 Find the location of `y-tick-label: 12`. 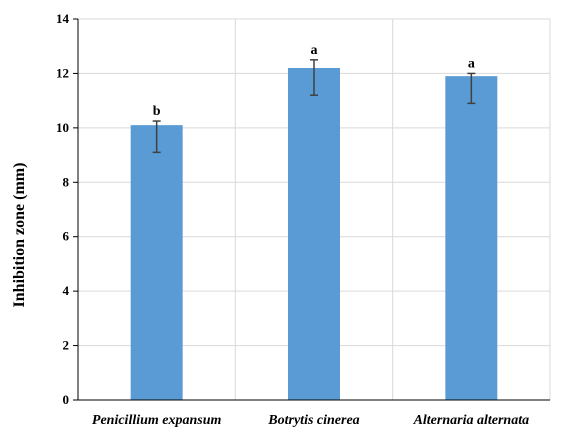

y-tick-label: 12 is located at coordinates (62, 72).